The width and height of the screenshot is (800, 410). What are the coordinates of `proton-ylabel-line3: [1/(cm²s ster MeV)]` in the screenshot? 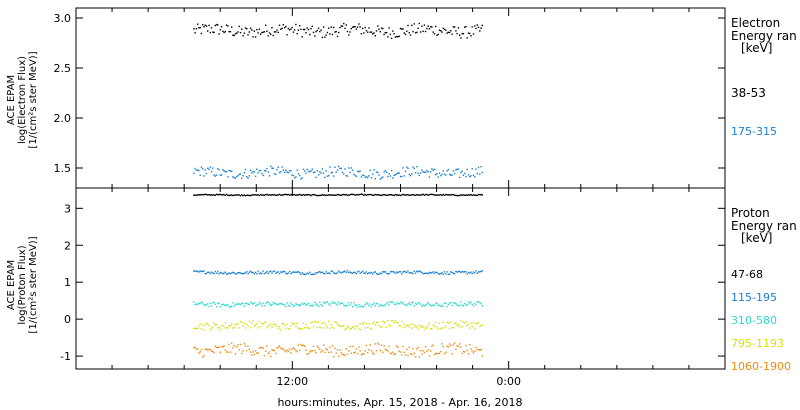 It's located at (33, 284).